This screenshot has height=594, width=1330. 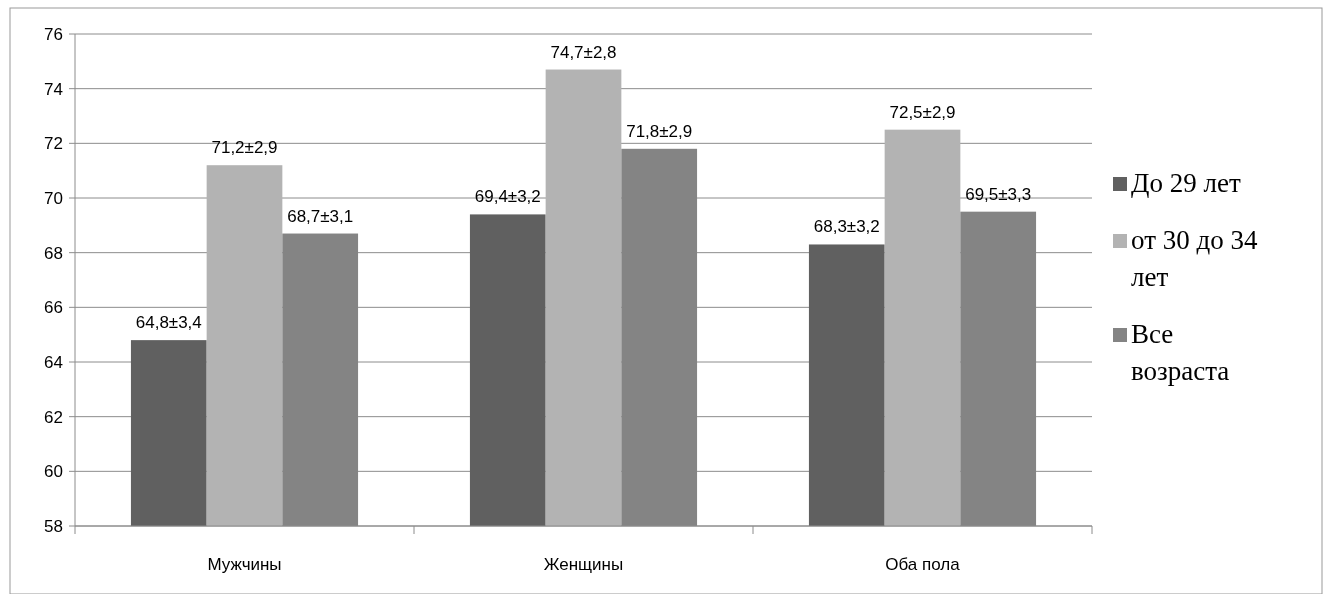 I want to click on legend-label: Все возраста, so click(x=1180, y=352).